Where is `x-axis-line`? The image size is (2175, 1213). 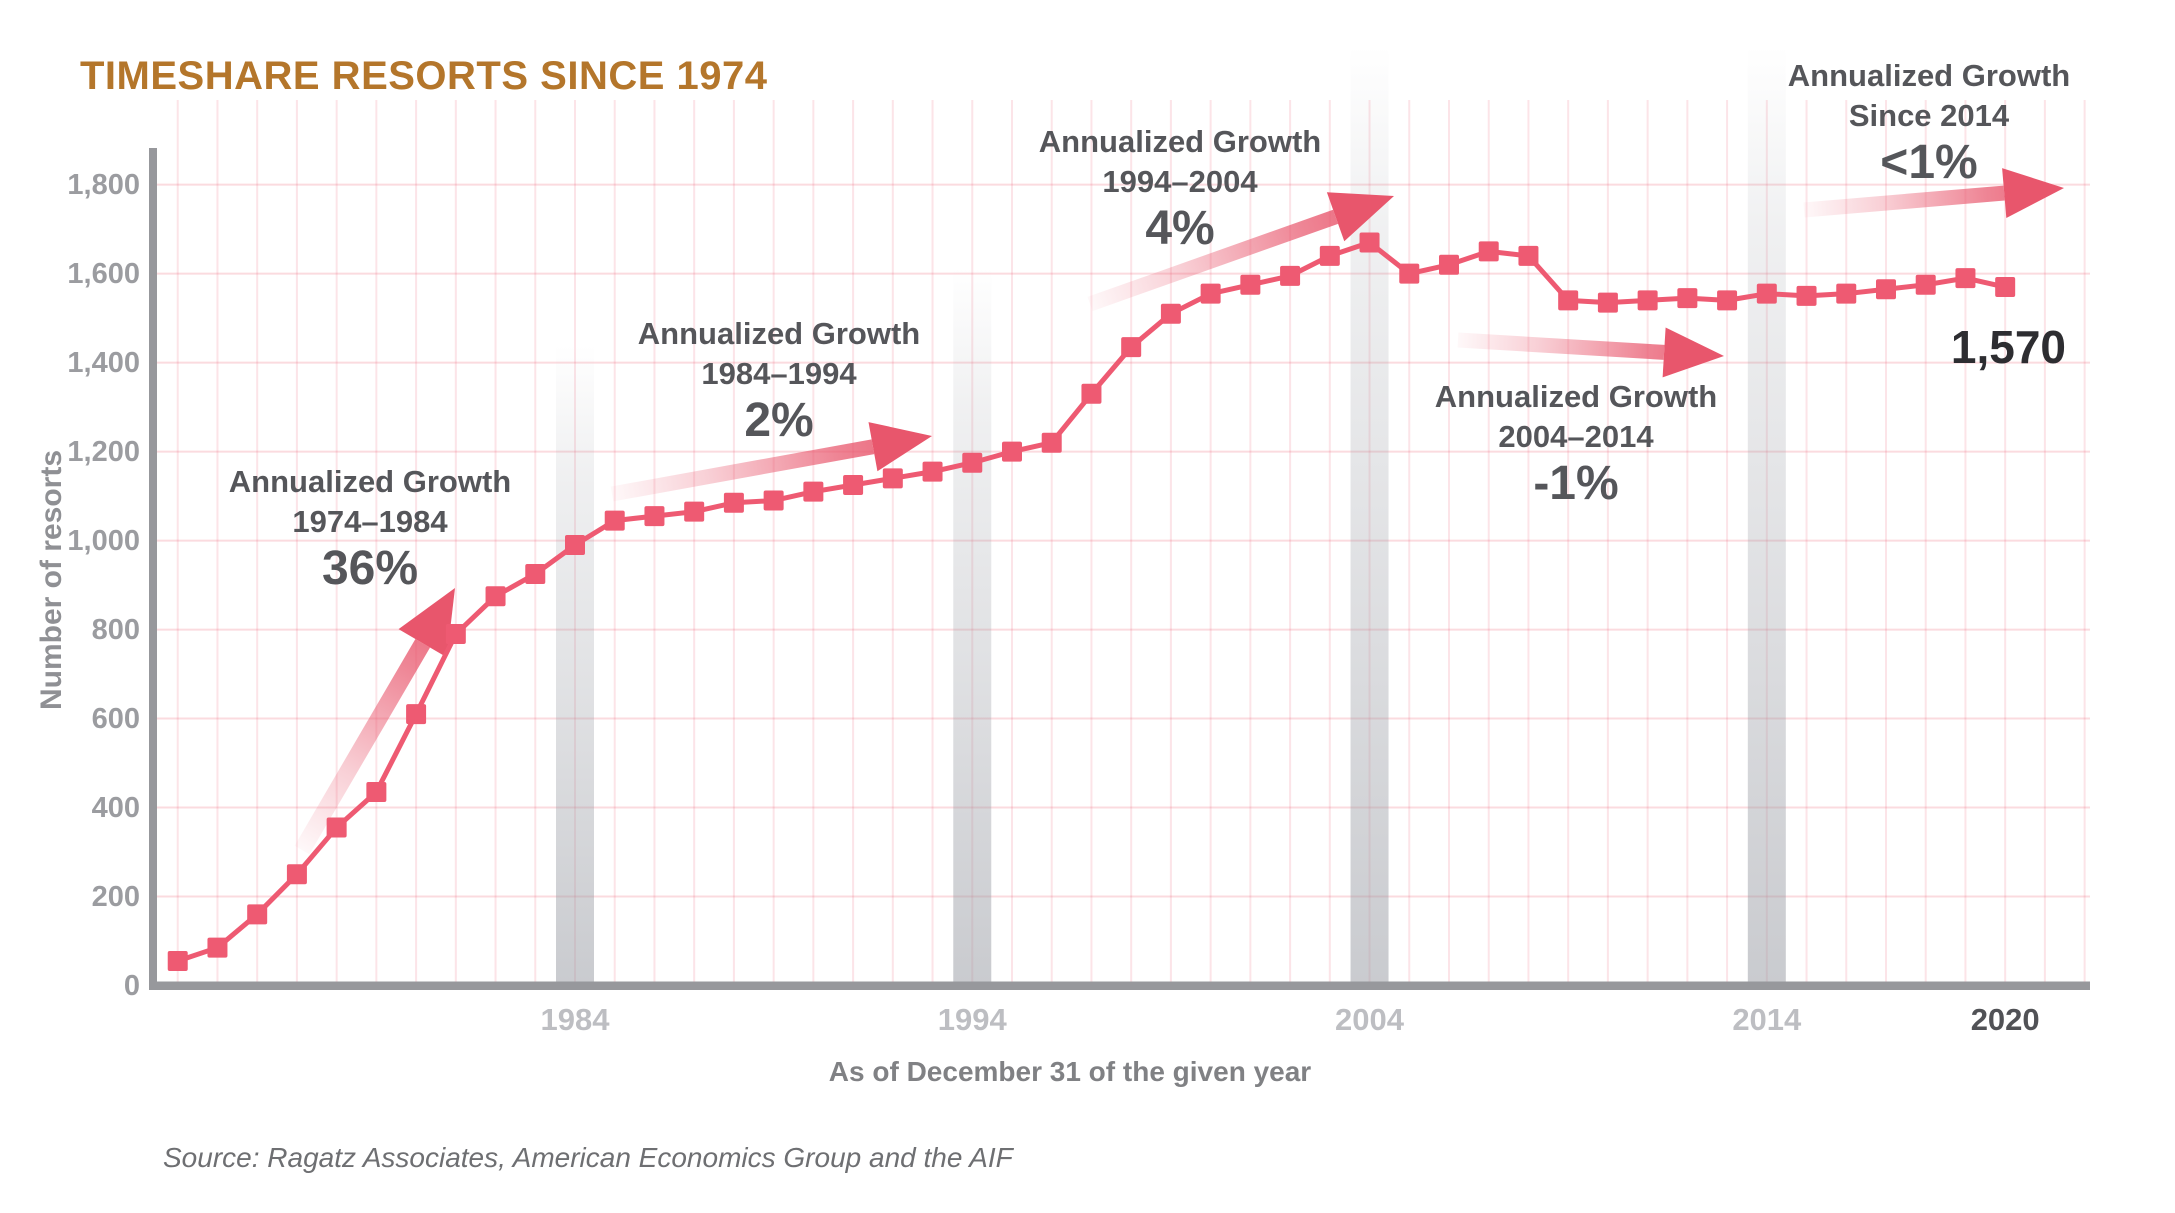
x-axis-line is located at coordinates (1119, 985).